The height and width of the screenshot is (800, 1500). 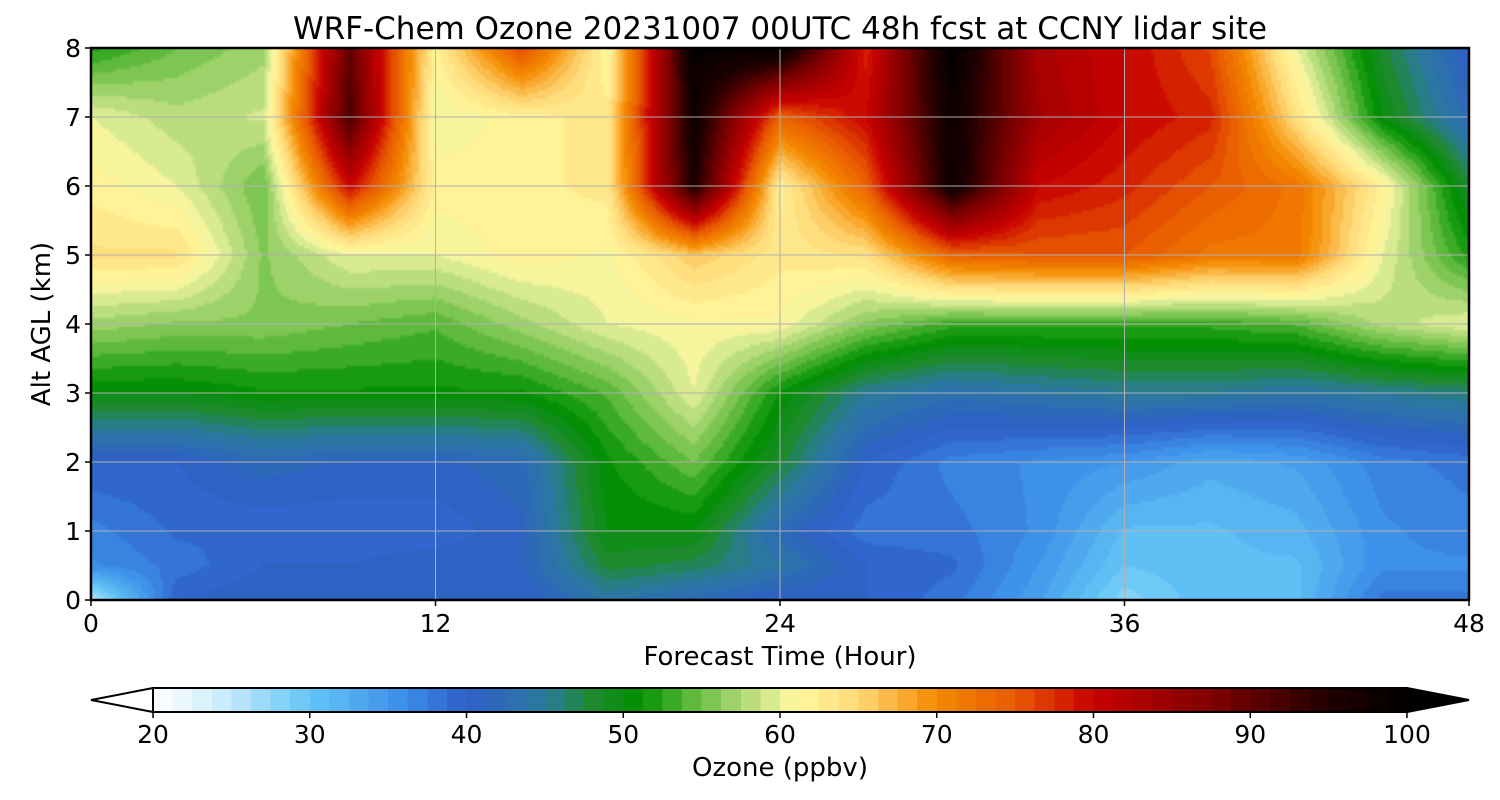 What do you see at coordinates (73, 48) in the screenshot?
I see `y-tick-label: 8` at bounding box center [73, 48].